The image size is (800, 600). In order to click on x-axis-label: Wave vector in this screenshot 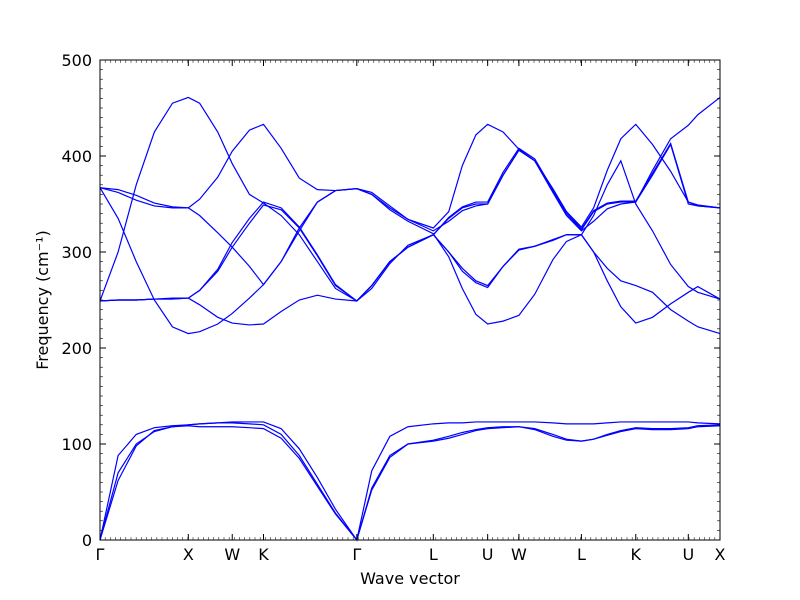, I will do `click(410, 578)`.